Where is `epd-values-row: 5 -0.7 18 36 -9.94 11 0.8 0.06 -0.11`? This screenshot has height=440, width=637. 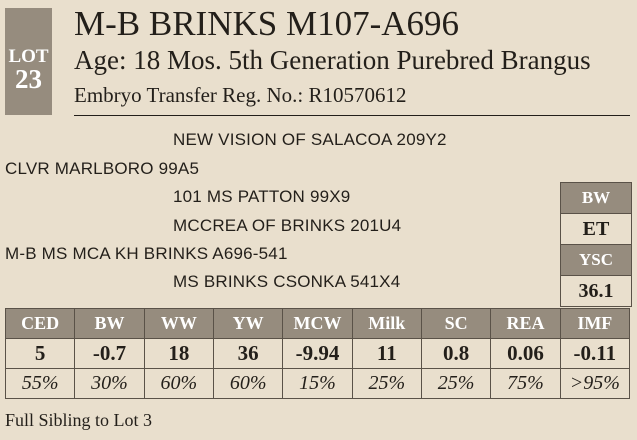
epd-values-row: 5 -0.7 18 36 -9.94 11 0.8 0.06 -0.11 is located at coordinates (317, 353).